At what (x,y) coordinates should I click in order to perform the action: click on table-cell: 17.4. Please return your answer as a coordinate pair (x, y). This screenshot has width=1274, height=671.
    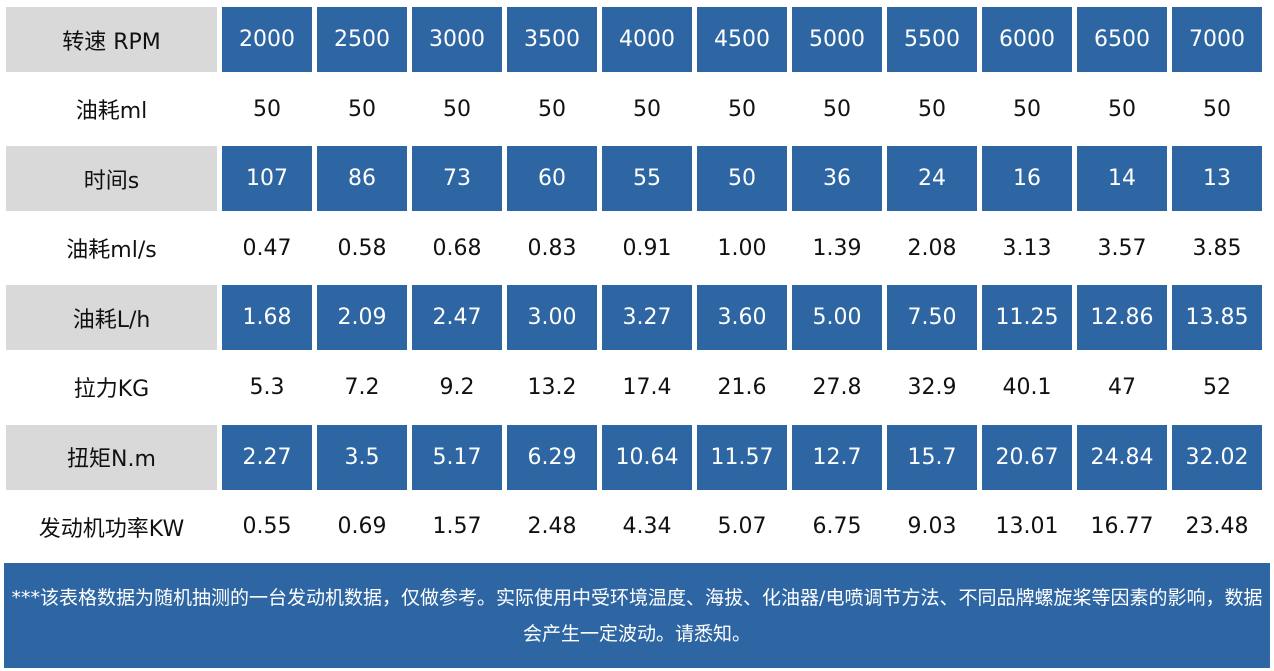
    Looking at the image, I should click on (647, 387).